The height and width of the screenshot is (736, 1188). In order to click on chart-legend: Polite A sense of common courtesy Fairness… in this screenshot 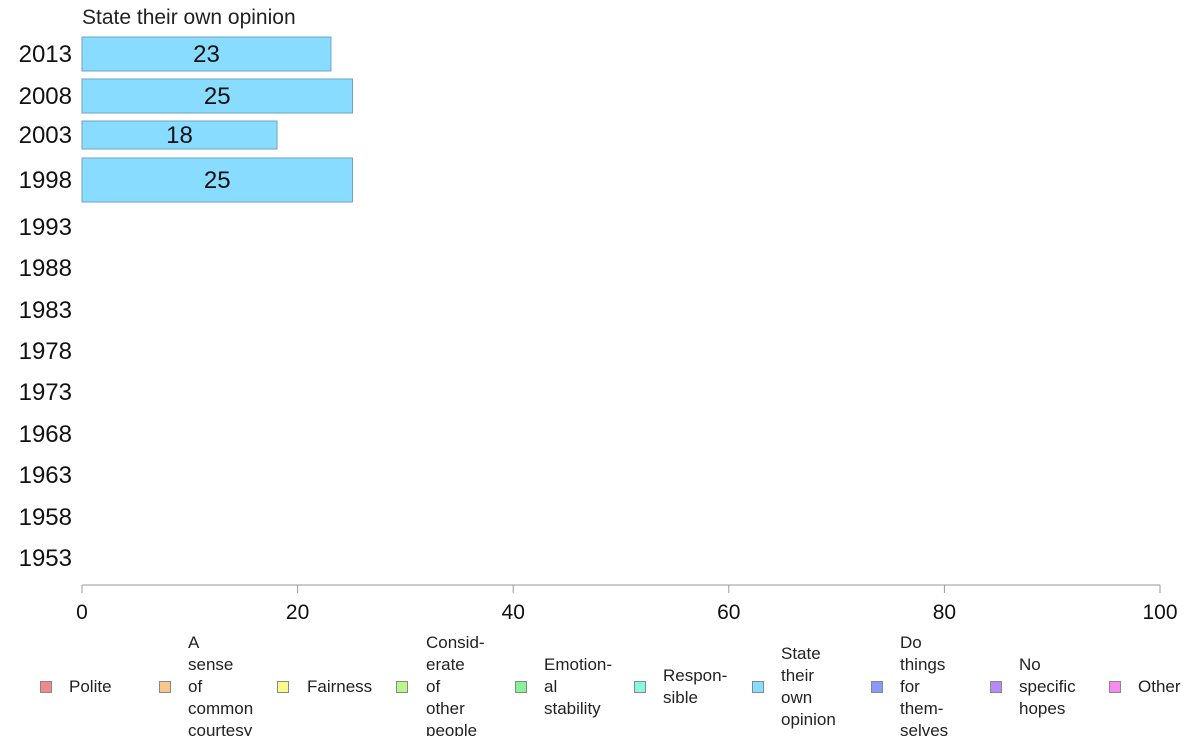, I will do `click(594, 683)`.